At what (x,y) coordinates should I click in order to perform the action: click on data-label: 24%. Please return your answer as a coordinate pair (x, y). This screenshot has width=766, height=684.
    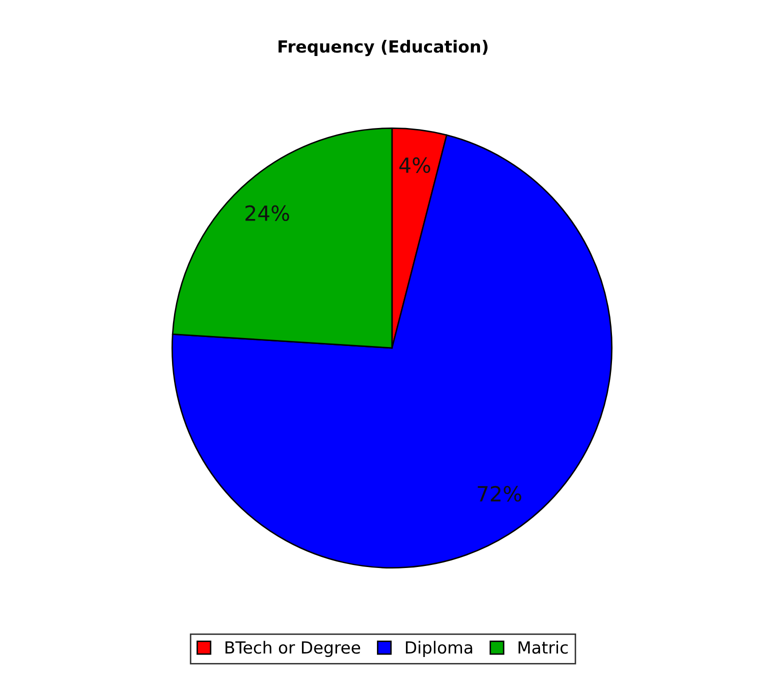
    Looking at the image, I should click on (267, 213).